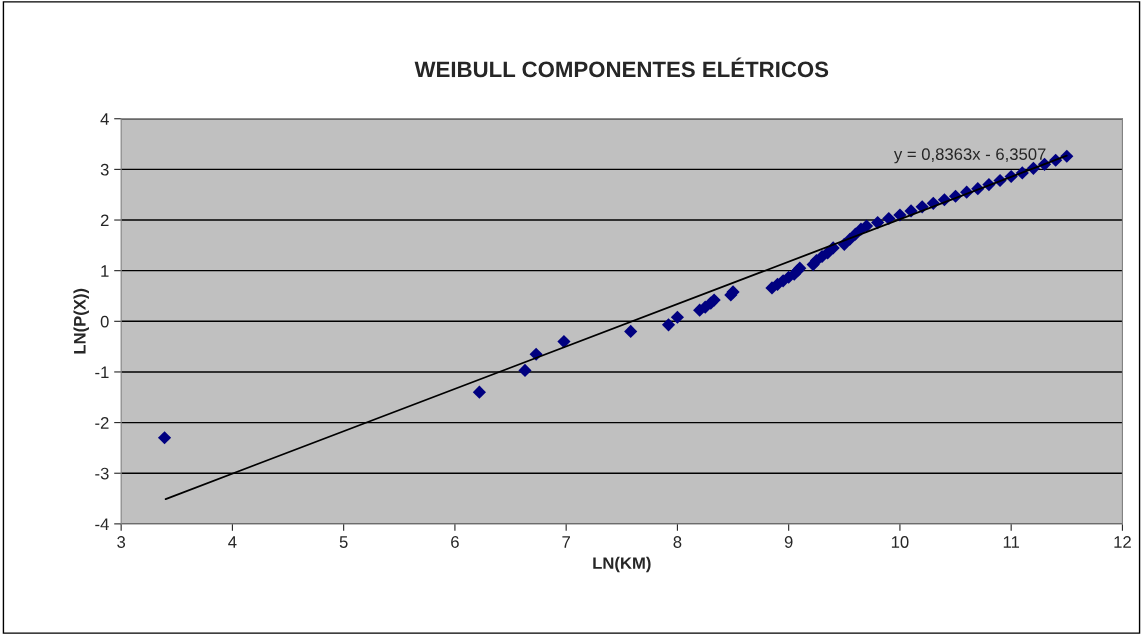 Image resolution: width=1143 pixels, height=635 pixels. I want to click on y-tick-label: 3, so click(104, 169).